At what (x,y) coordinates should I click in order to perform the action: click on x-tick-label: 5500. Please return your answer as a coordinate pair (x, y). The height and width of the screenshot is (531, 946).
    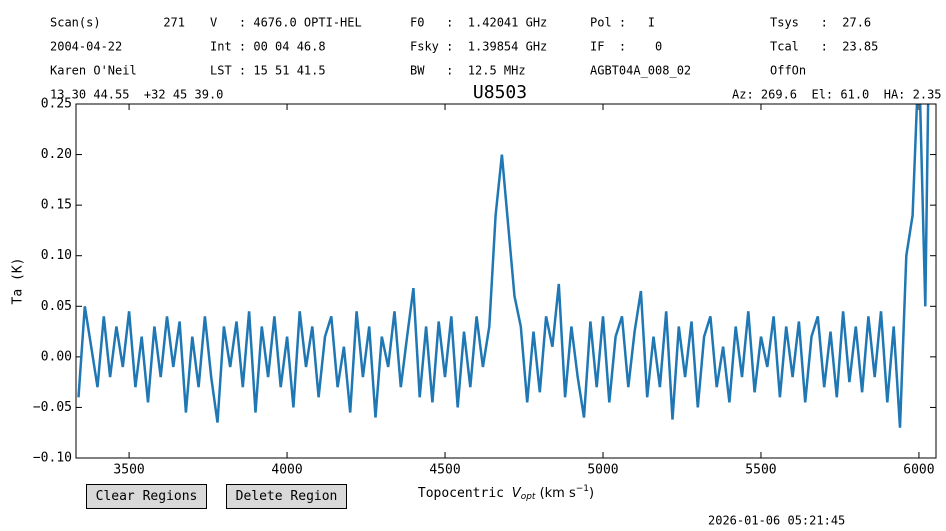
    Looking at the image, I should click on (760, 470).